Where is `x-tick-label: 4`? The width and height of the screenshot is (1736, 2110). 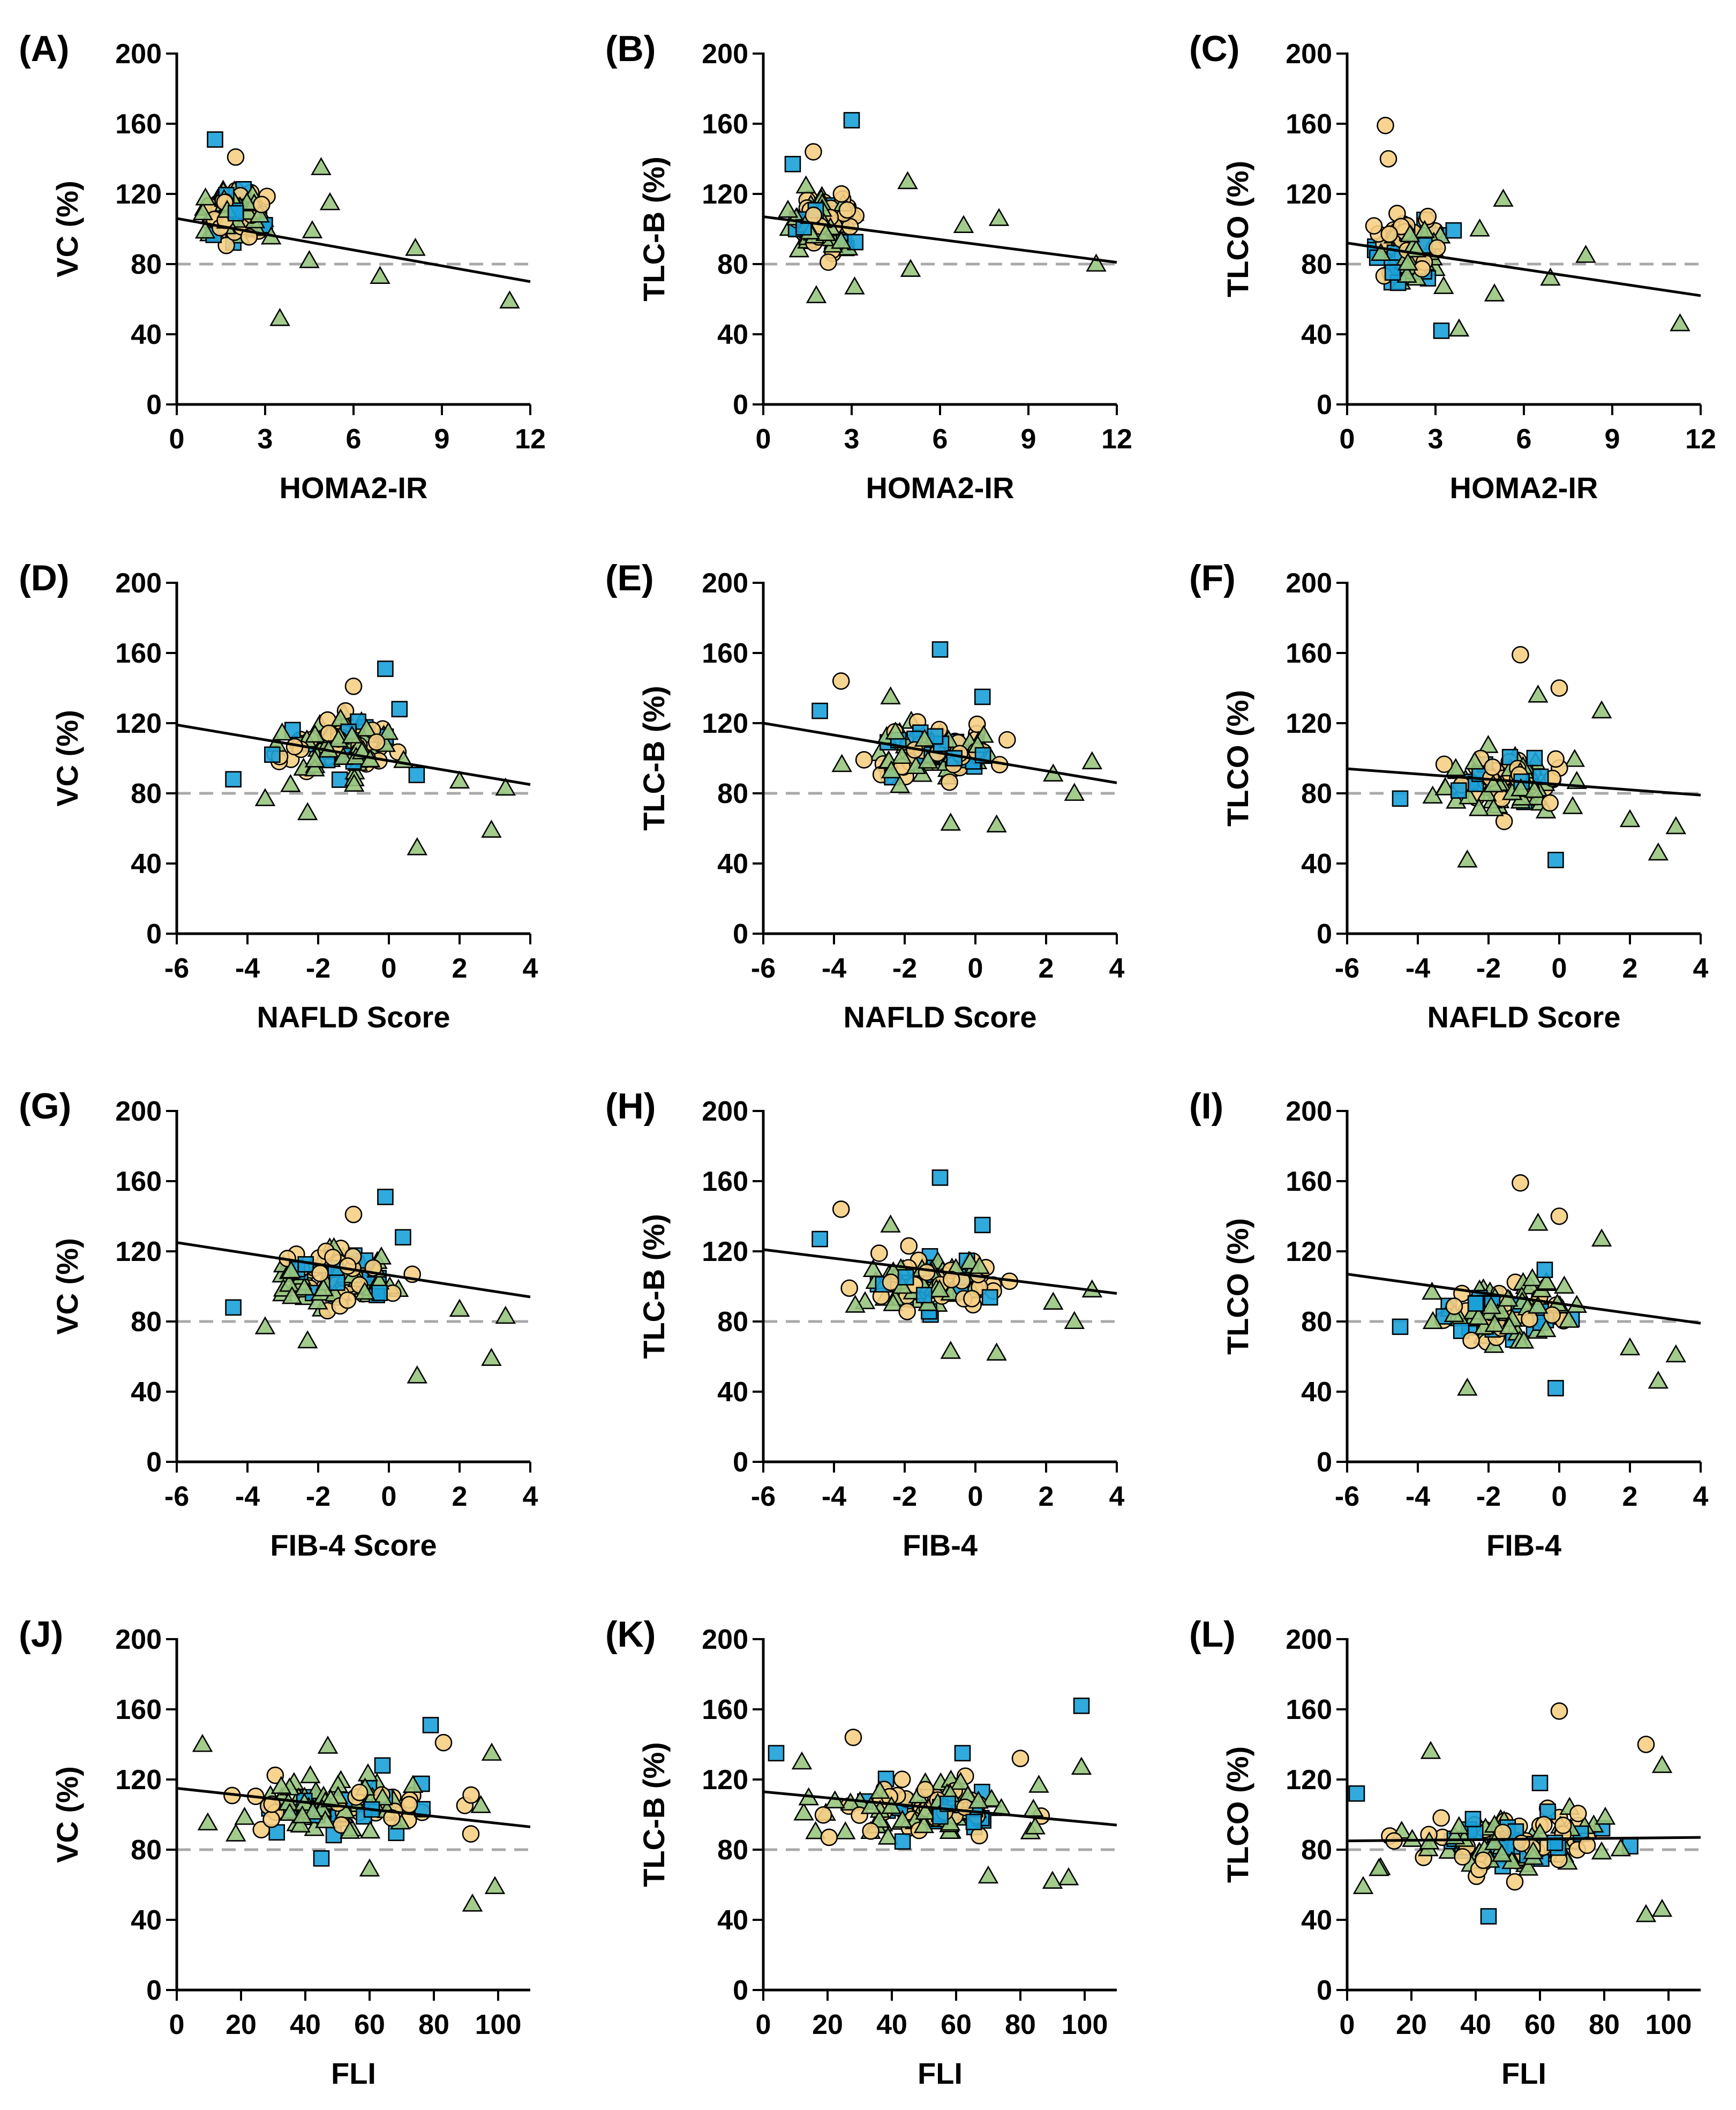 x-tick-label: 4 is located at coordinates (1701, 968).